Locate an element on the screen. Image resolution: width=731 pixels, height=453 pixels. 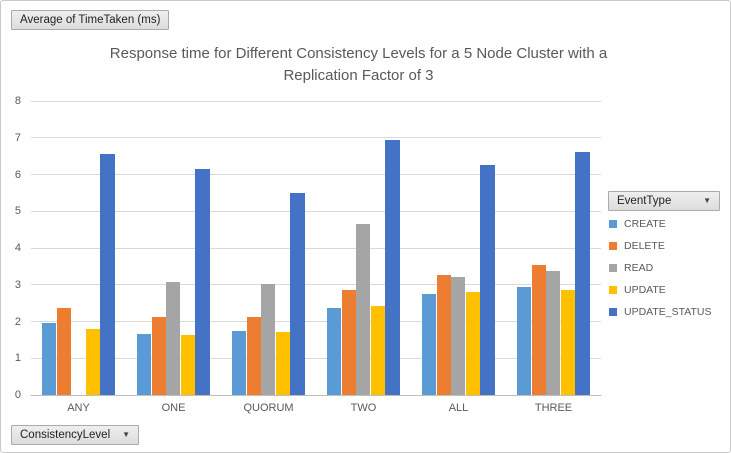
bar-update-one is located at coordinates (187, 365).